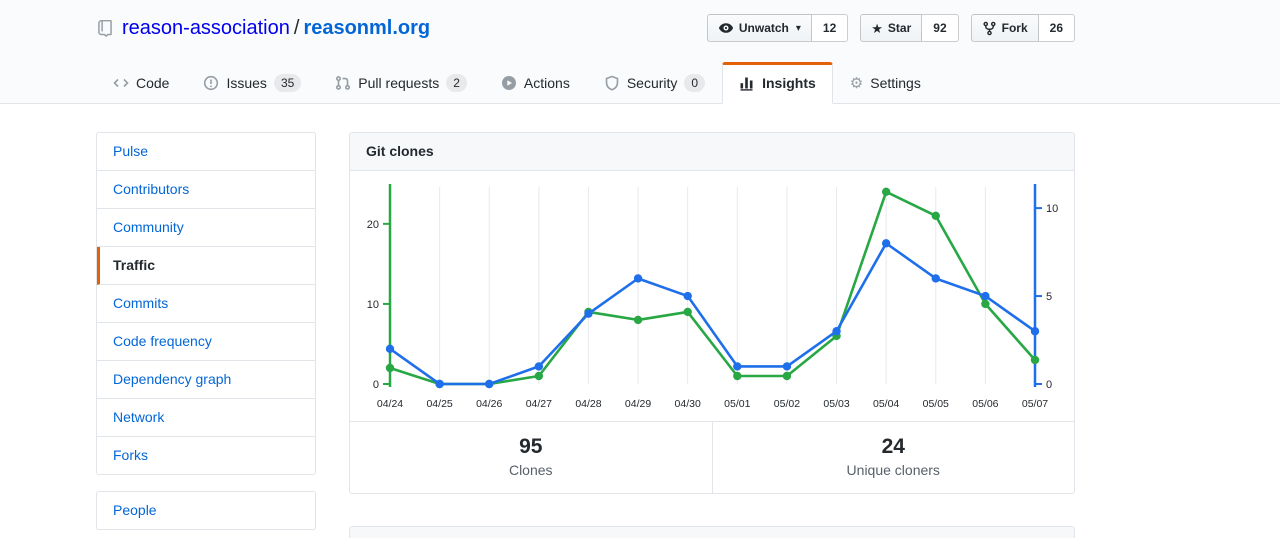 This screenshot has width=1280, height=538. Describe the element at coordinates (1056, 28) in the screenshot. I see `fork-count: 26` at that location.